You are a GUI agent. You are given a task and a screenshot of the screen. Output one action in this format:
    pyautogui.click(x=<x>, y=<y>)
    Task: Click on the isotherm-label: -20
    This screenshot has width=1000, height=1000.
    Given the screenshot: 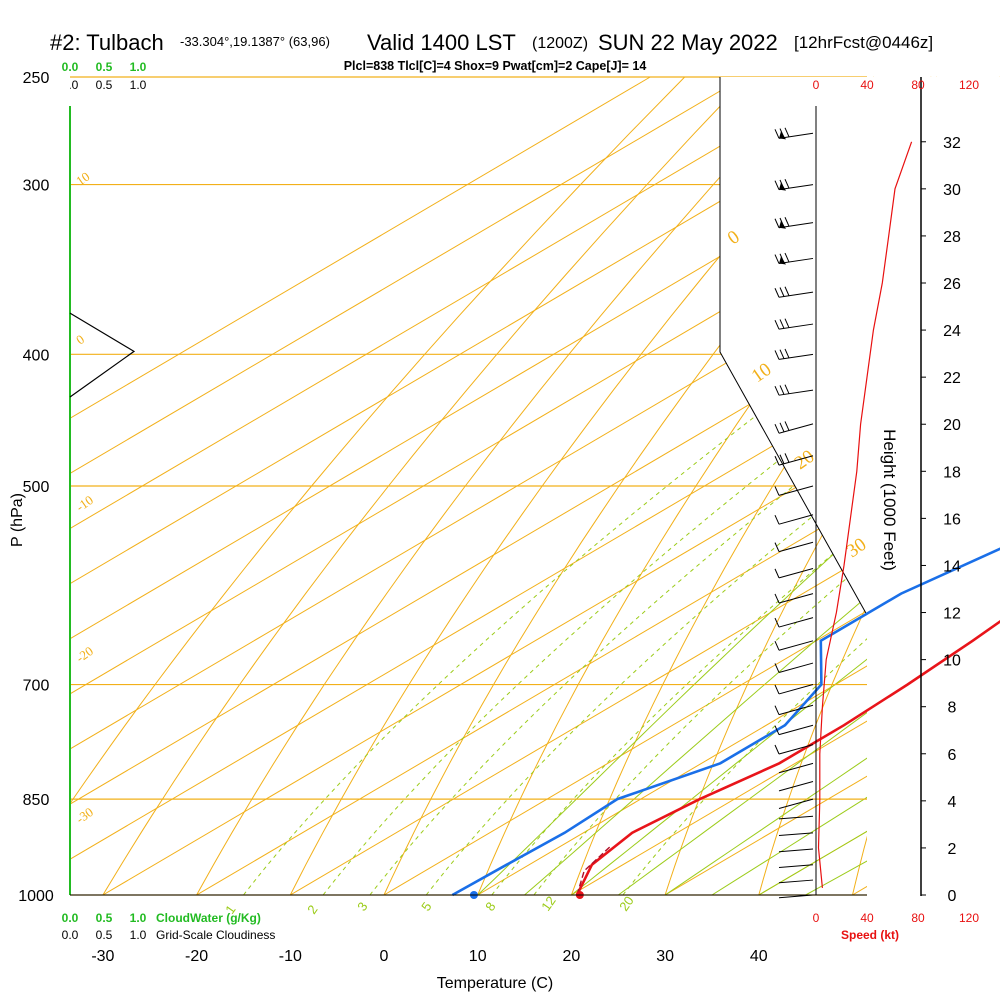 What is the action you would take?
    pyautogui.click(x=84, y=654)
    